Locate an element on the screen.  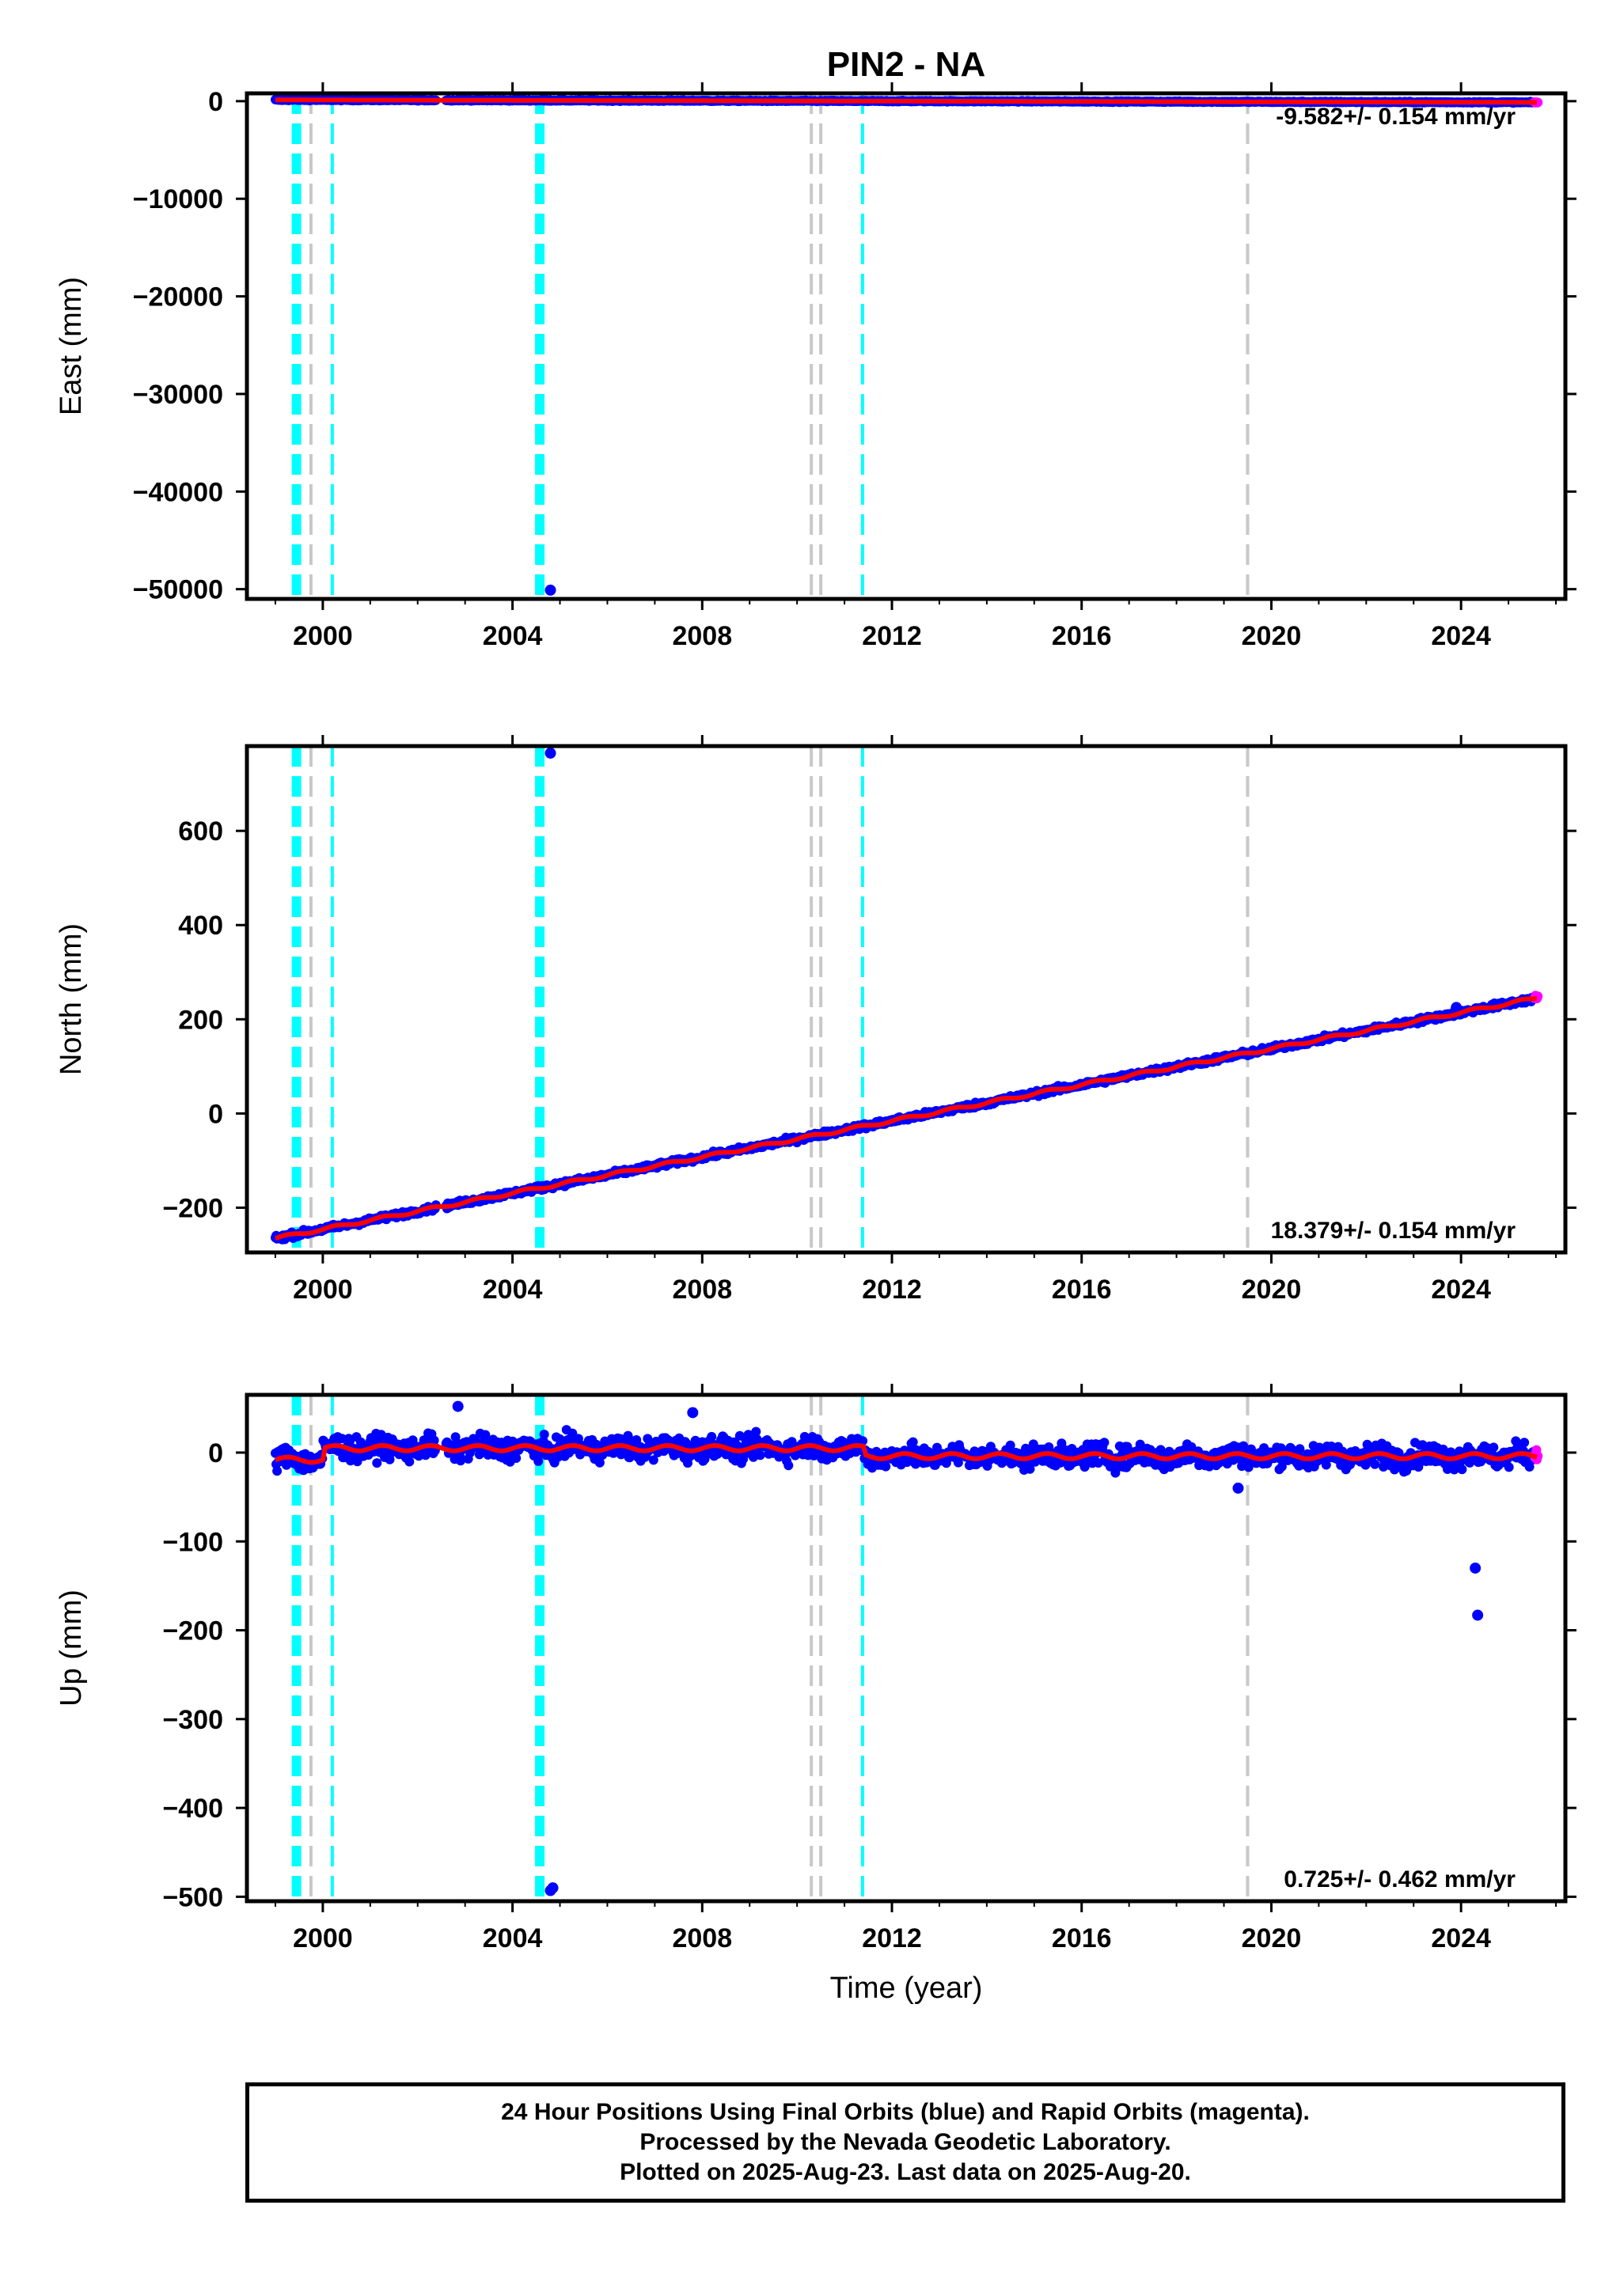
y-tick-label: −400 is located at coordinates (192, 1809).